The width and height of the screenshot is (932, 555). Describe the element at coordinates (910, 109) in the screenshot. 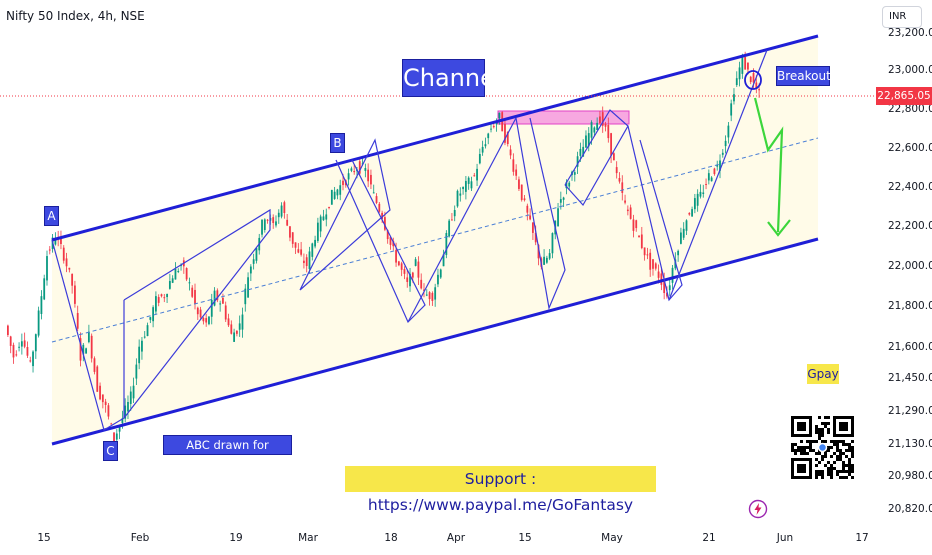

I see `y-tick-label: 22,800.00` at that location.